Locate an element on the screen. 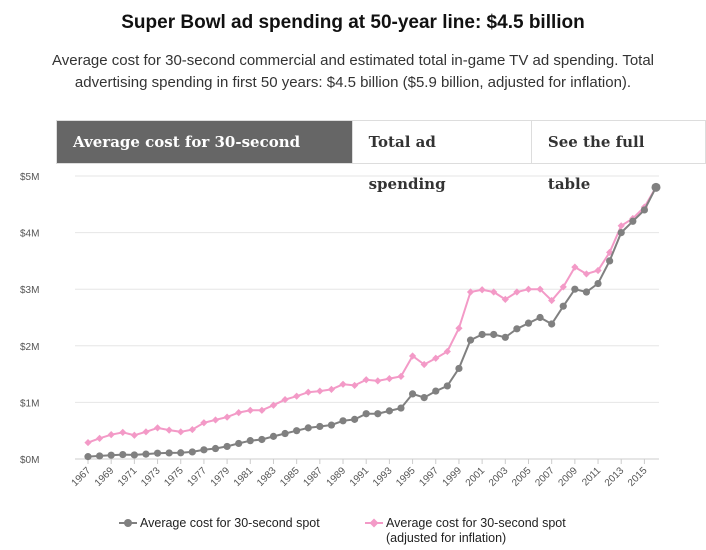 Image resolution: width=706 pixels, height=550 pixels. x-tick-label: 1969 is located at coordinates (105, 477).